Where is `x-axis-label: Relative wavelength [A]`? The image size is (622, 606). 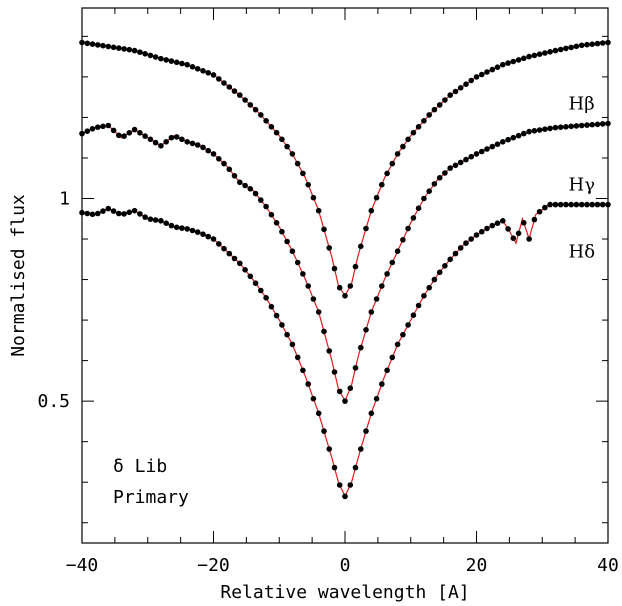 x-axis-label: Relative wavelength [A] is located at coordinates (344, 592).